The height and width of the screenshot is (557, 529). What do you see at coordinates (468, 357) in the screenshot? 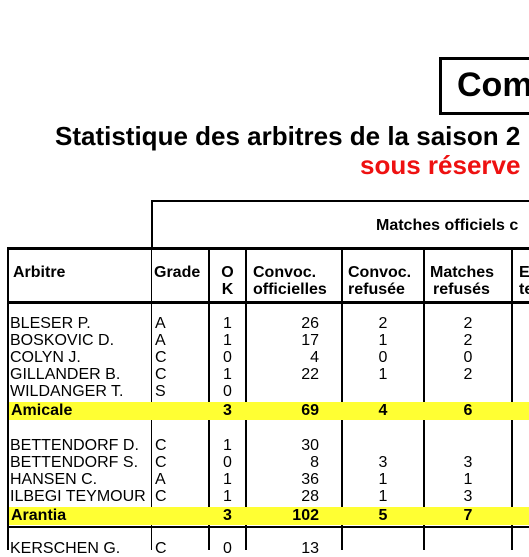
I see `cell-matches-refuses: 0` at bounding box center [468, 357].